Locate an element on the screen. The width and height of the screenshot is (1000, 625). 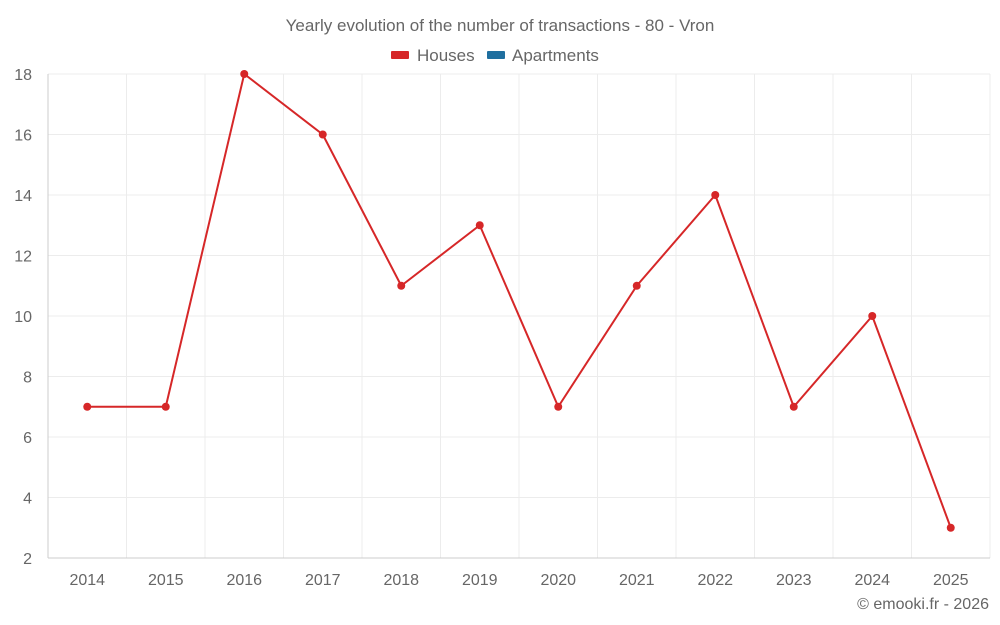
legend-item-houses: Houses is located at coordinates (433, 55).